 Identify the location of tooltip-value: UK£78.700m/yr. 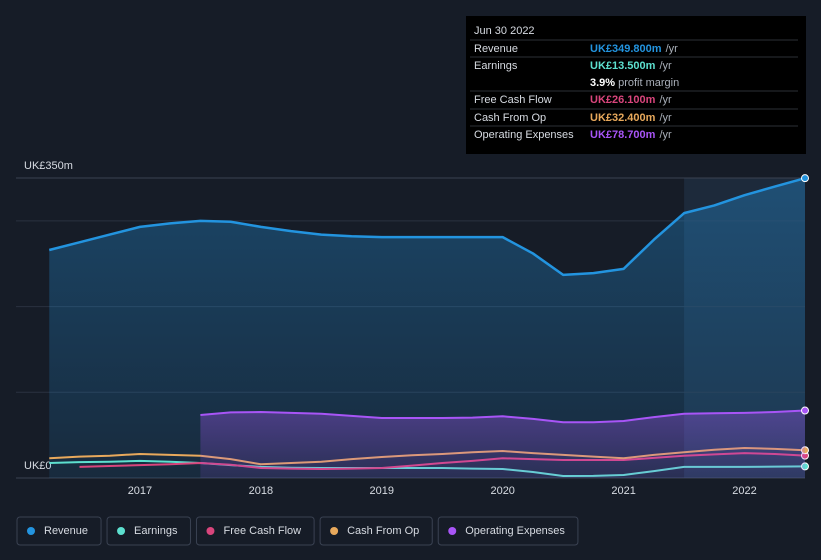
(631, 135).